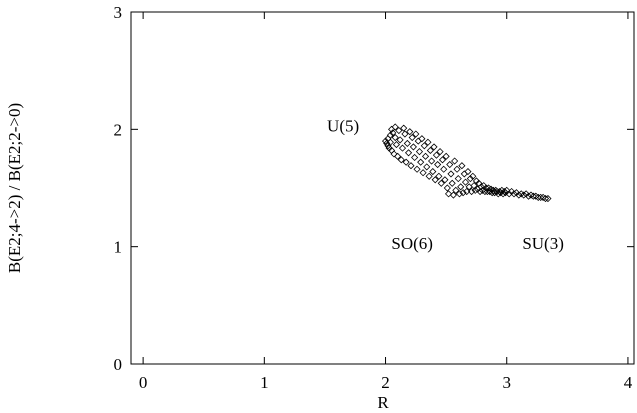  I want to click on data-points, so click(466, 163).